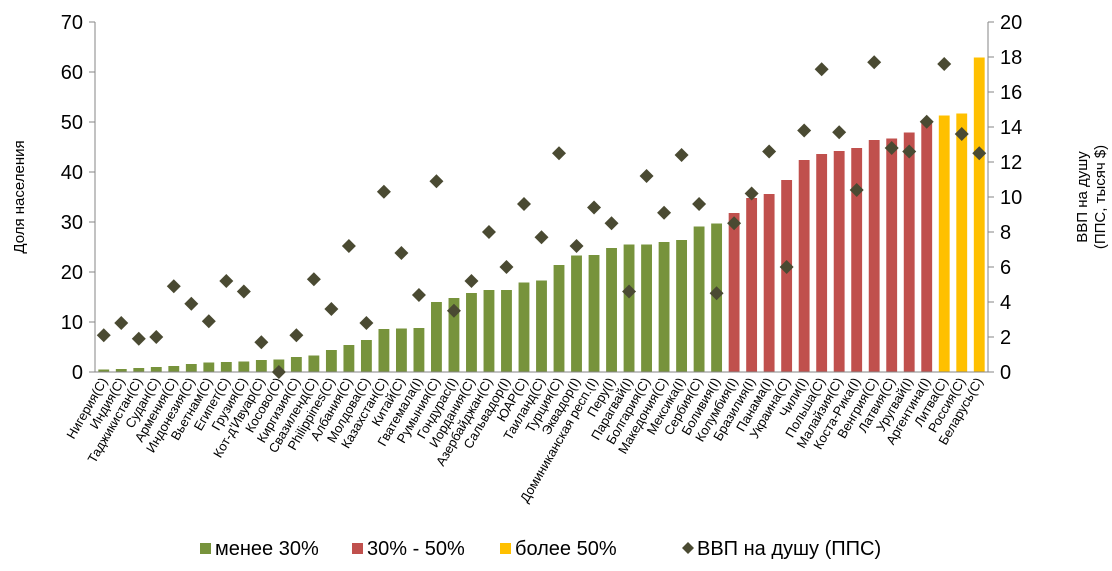 The height and width of the screenshot is (571, 1112). I want to click on y-tick-label: 10, so click(72, 323).